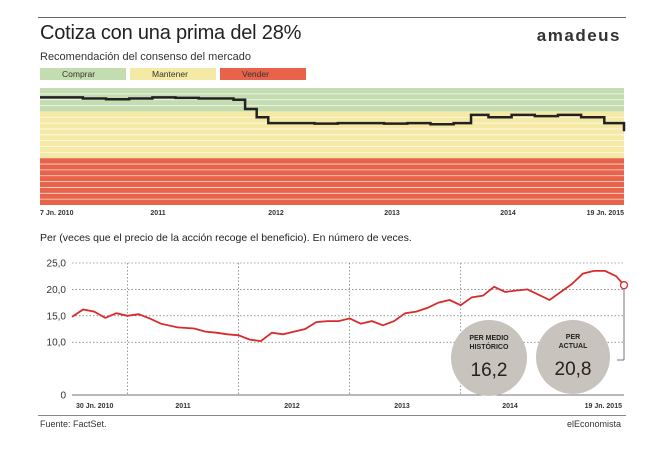  What do you see at coordinates (263, 74) in the screenshot?
I see `legend-item-vender: Vender` at bounding box center [263, 74].